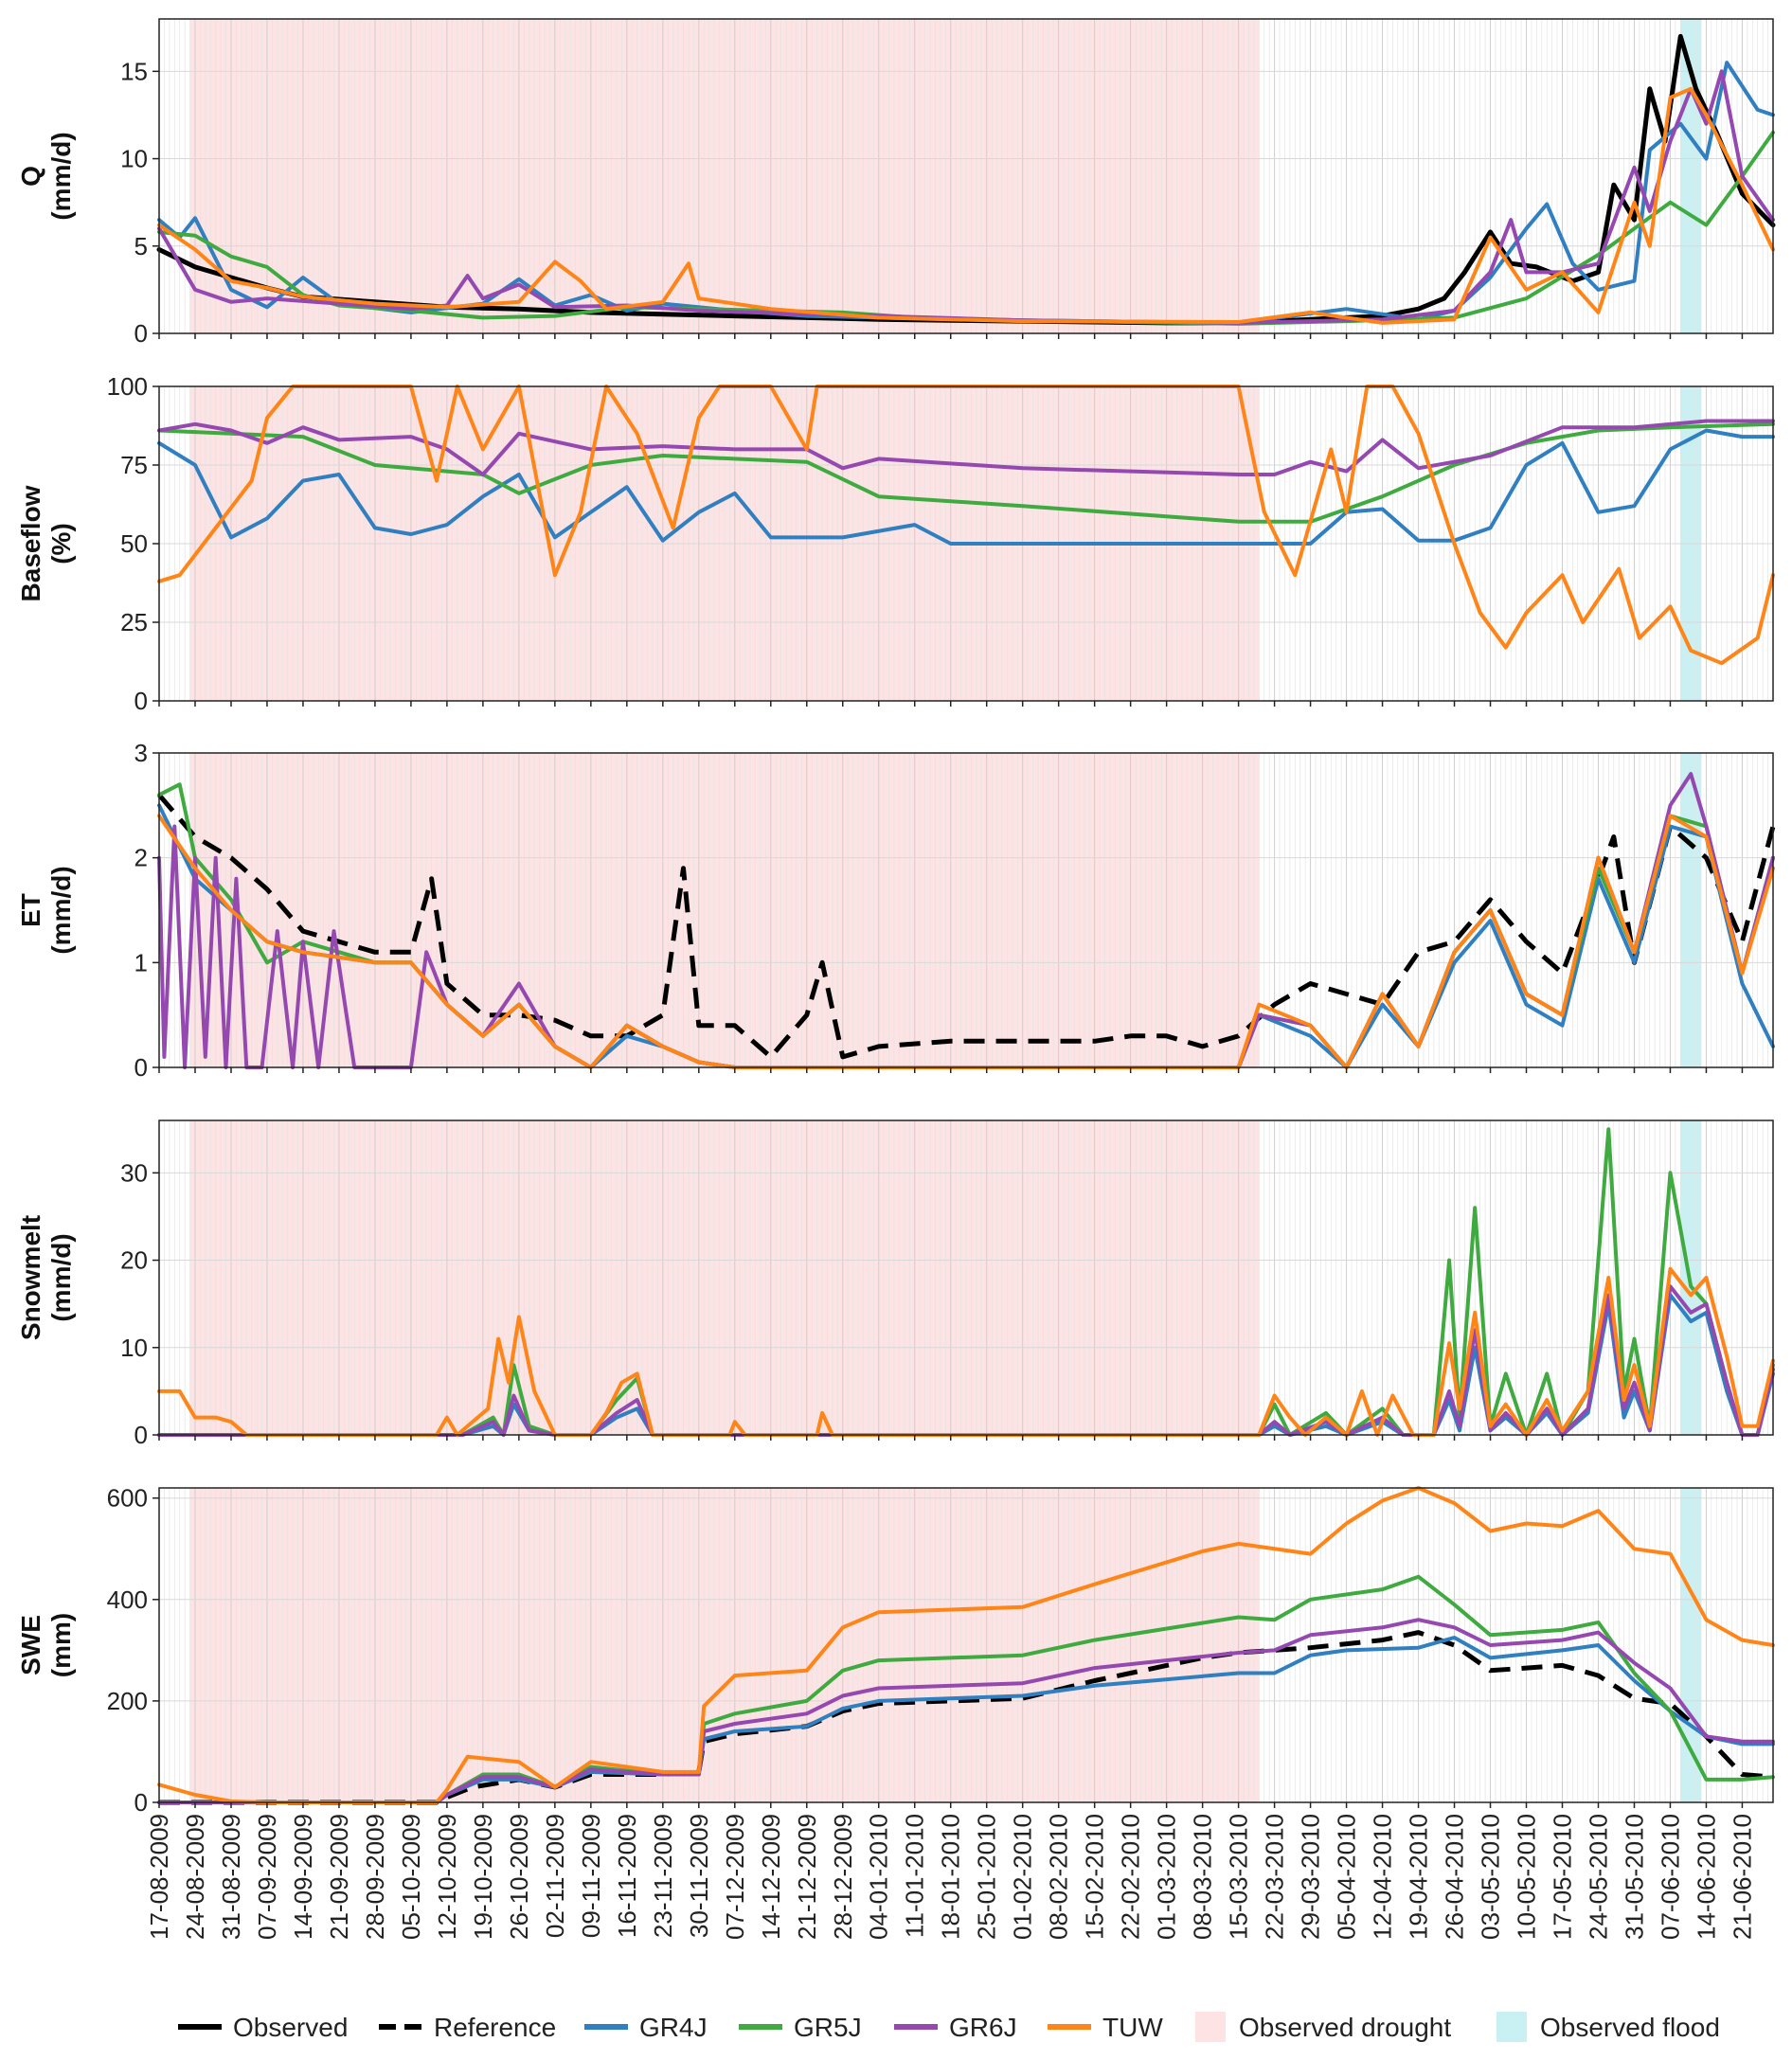  I want to click on y-axis-label: Q(mm/d), so click(46, 176).